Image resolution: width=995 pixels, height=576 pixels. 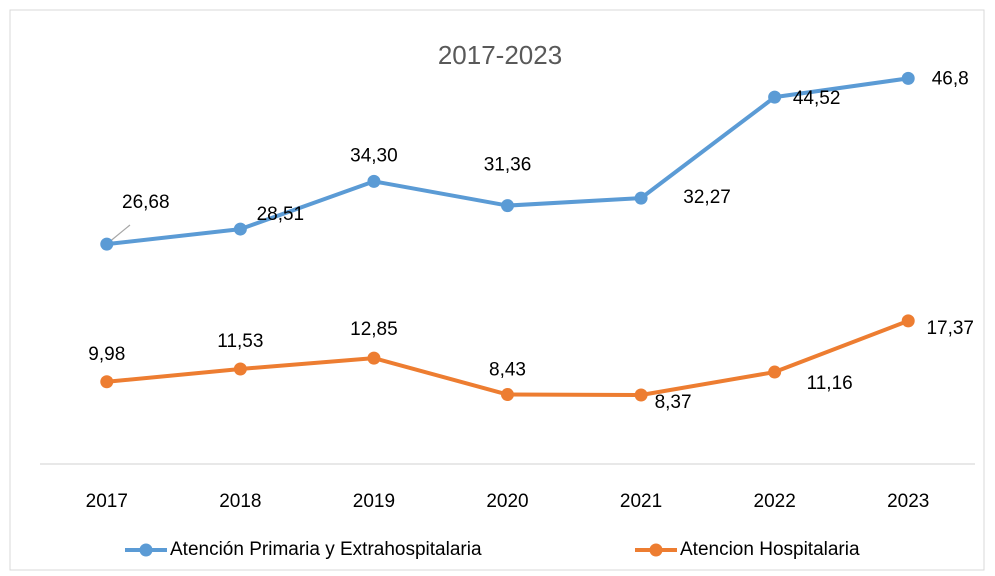 I want to click on data-label: 46,8, so click(x=950, y=78).